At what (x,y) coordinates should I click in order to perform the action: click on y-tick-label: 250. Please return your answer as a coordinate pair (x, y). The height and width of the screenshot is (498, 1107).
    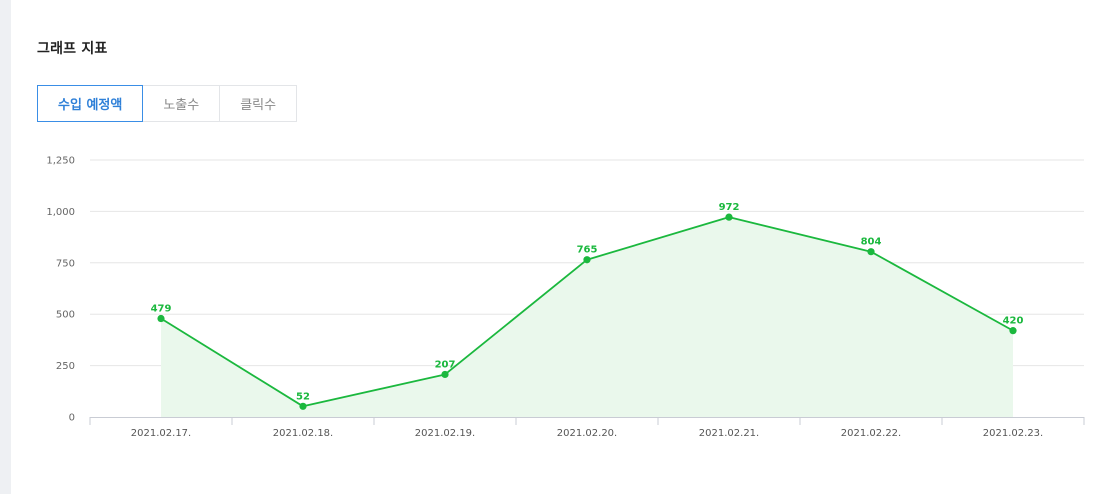
    Looking at the image, I should click on (65, 366).